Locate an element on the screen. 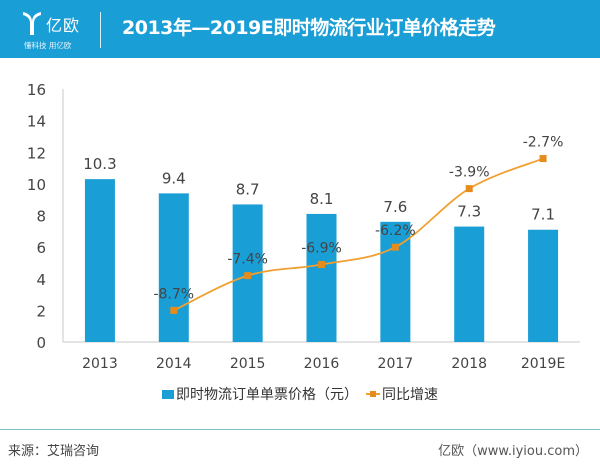 The image size is (600, 468). y-tick-label: 14 is located at coordinates (36, 122).